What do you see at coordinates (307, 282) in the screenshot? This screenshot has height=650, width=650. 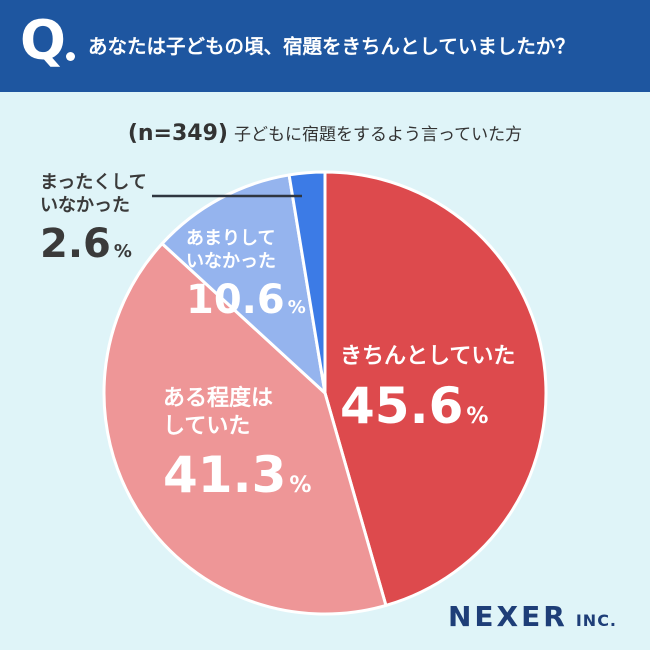 I see `slice-mattaku` at bounding box center [307, 282].